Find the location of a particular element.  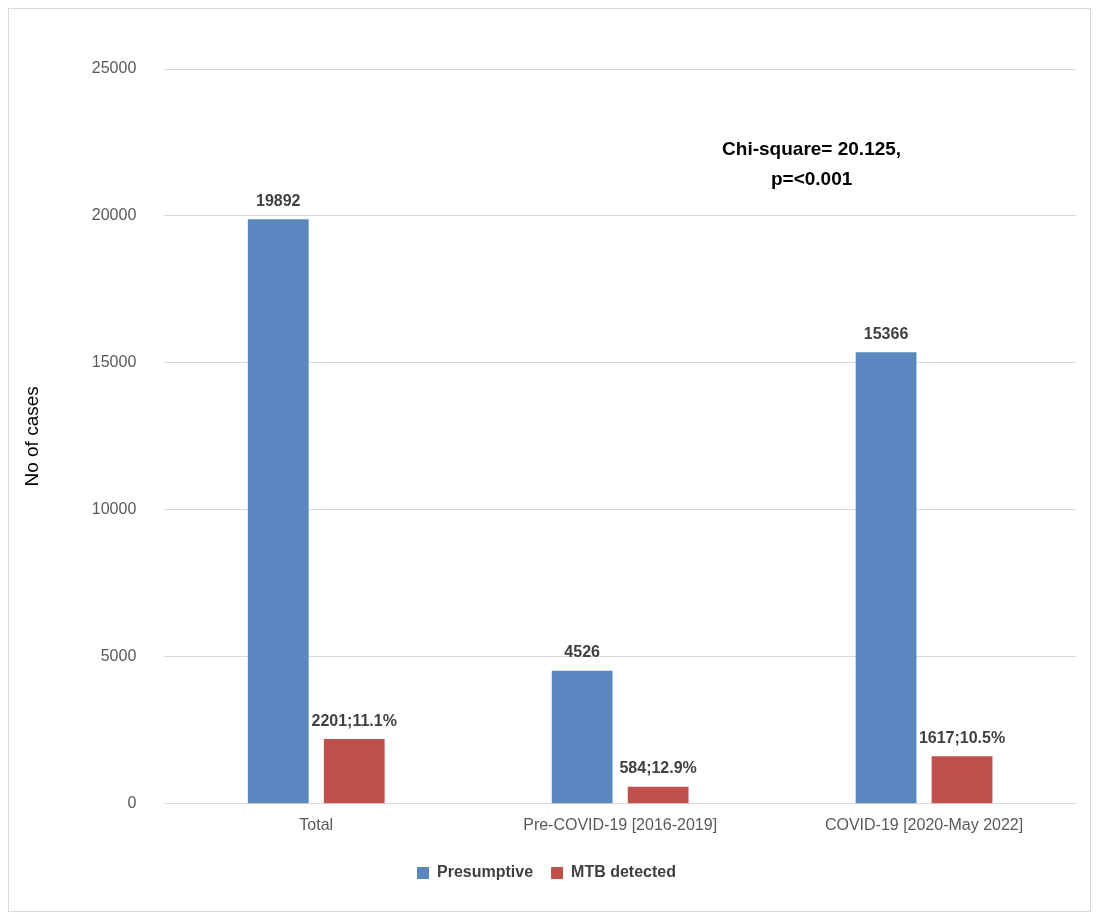

y-tick-label: 15000 is located at coordinates (114, 362).